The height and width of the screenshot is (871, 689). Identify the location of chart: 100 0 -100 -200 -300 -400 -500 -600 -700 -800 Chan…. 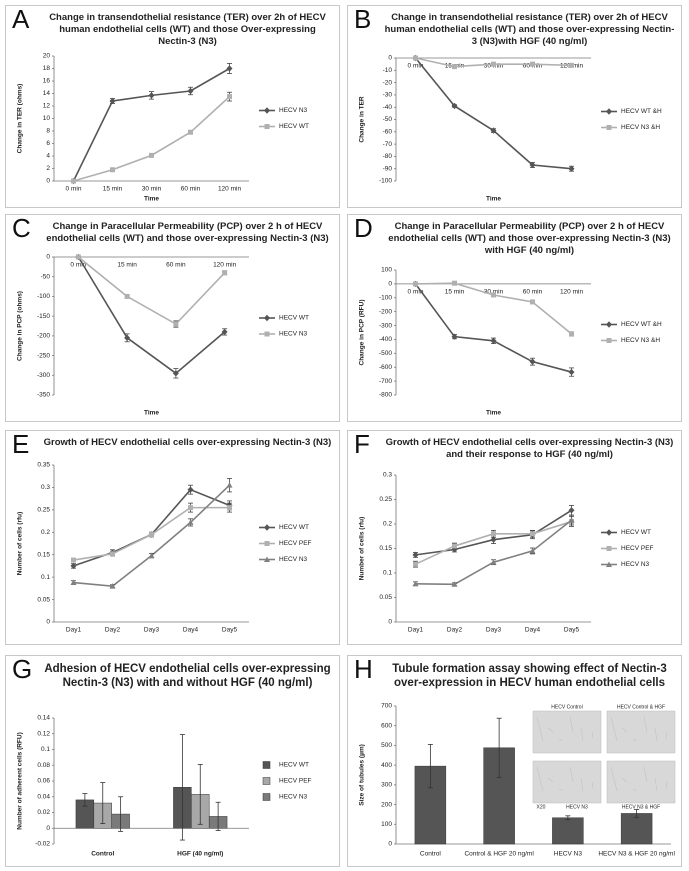
(510, 342).